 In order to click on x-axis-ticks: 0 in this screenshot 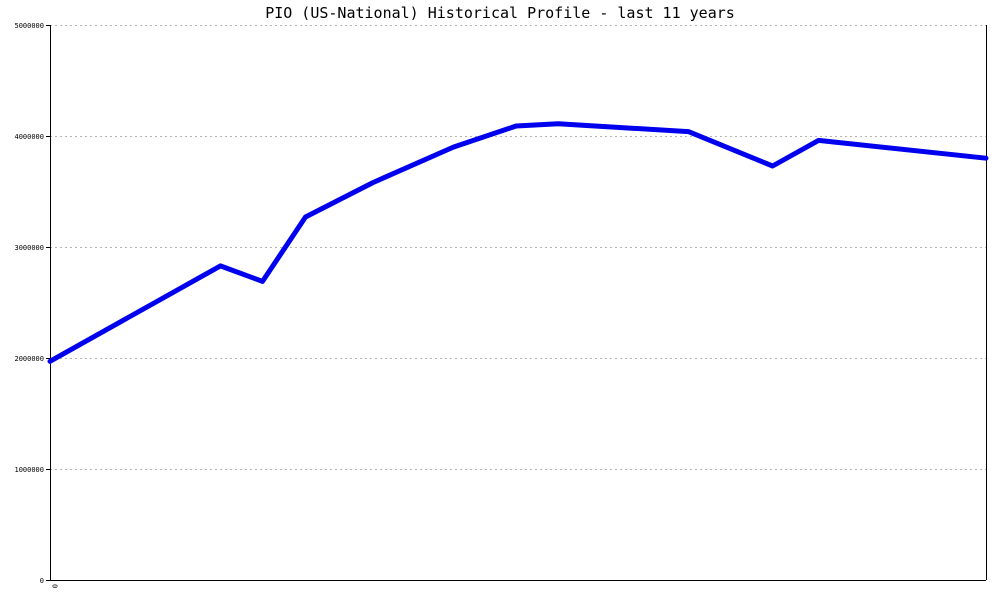, I will do `click(55, 586)`.